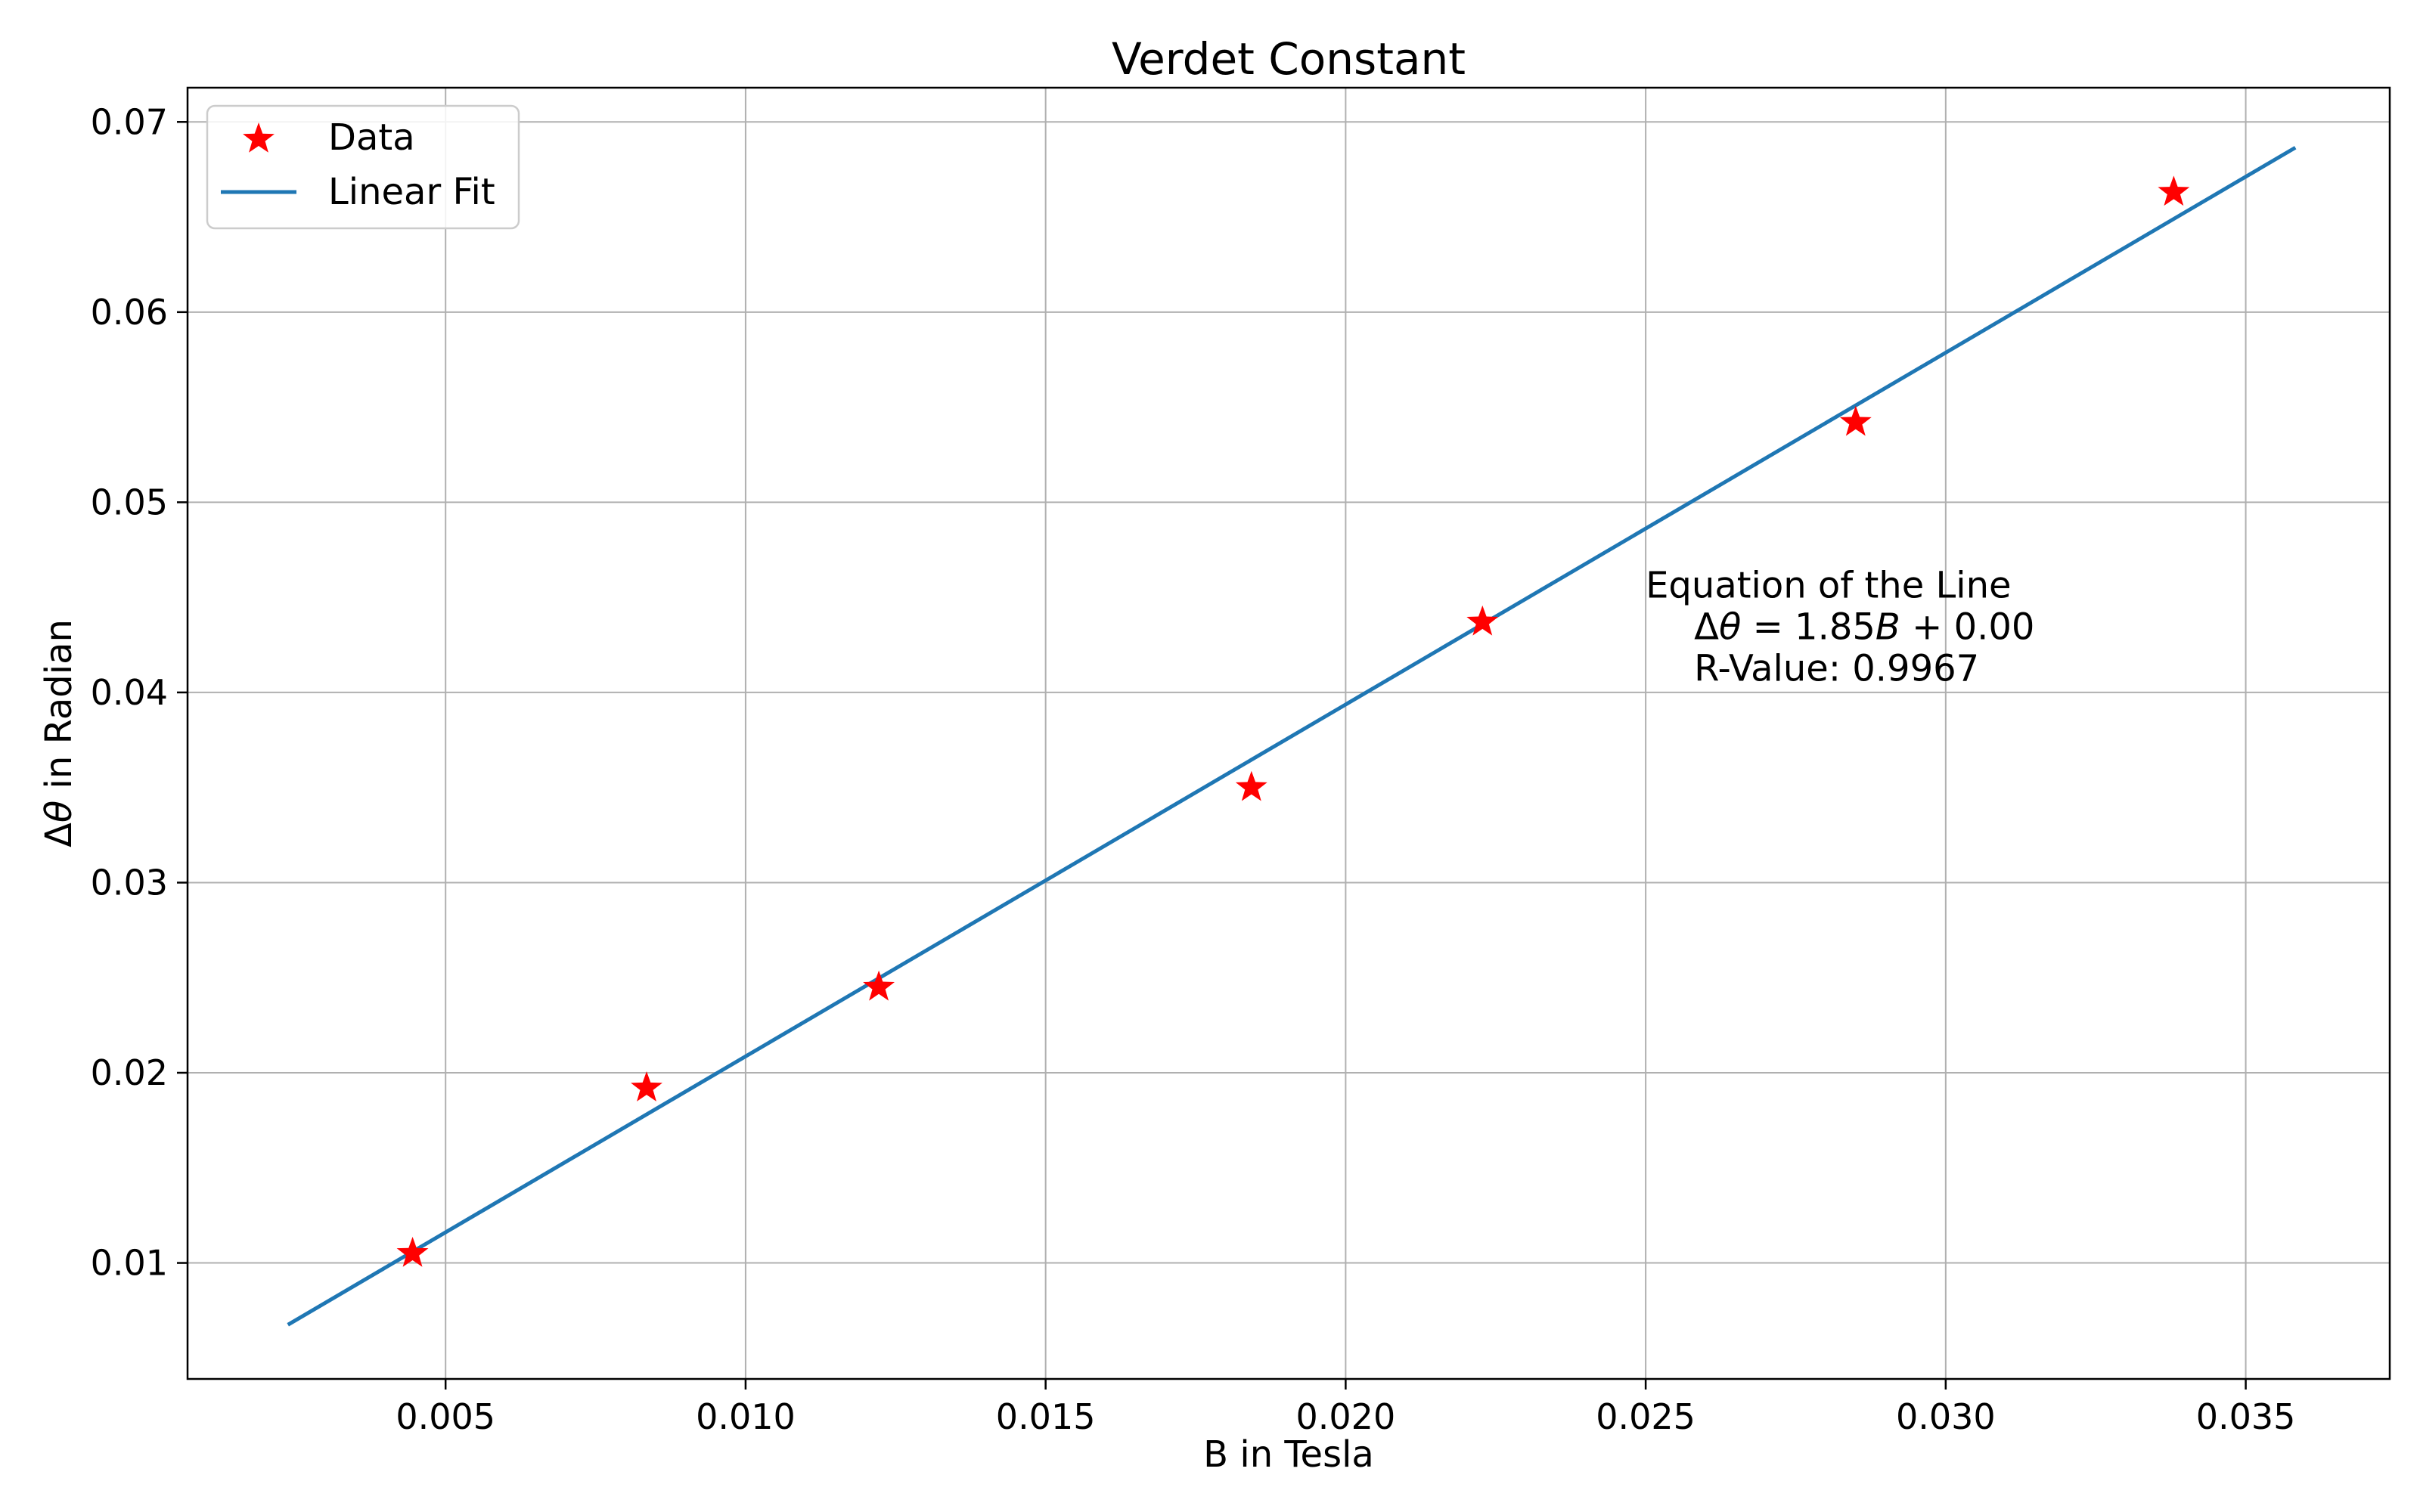 The width and height of the screenshot is (2420, 1512). Describe the element at coordinates (1346, 1417) in the screenshot. I see `x-tick-label: 0.020` at that location.